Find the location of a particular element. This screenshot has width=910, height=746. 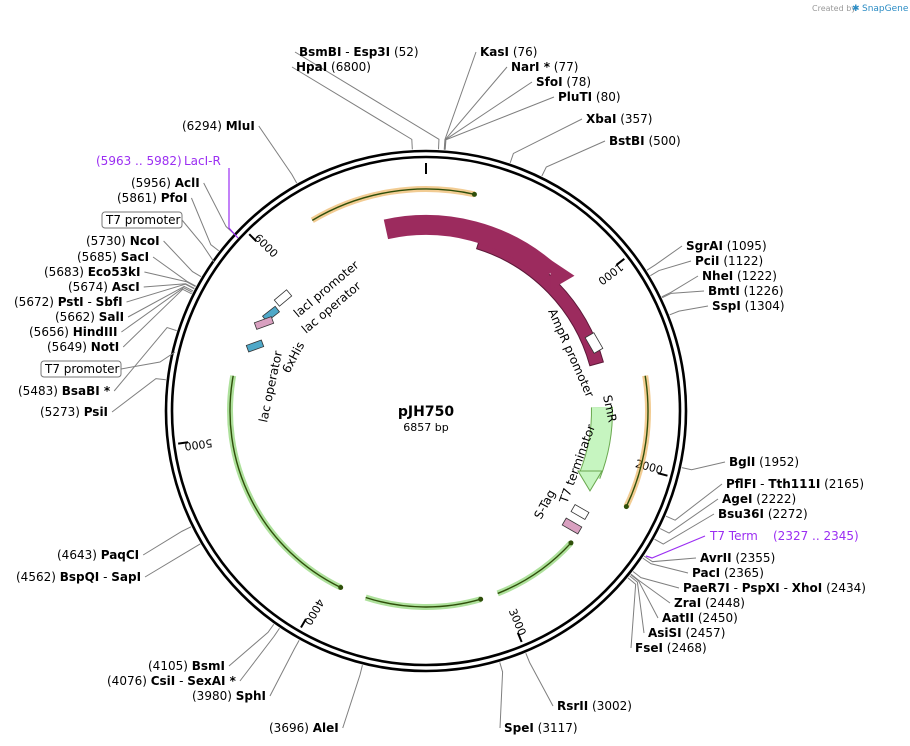

enzyme-kasi: KasI (76) is located at coordinates (508, 52).